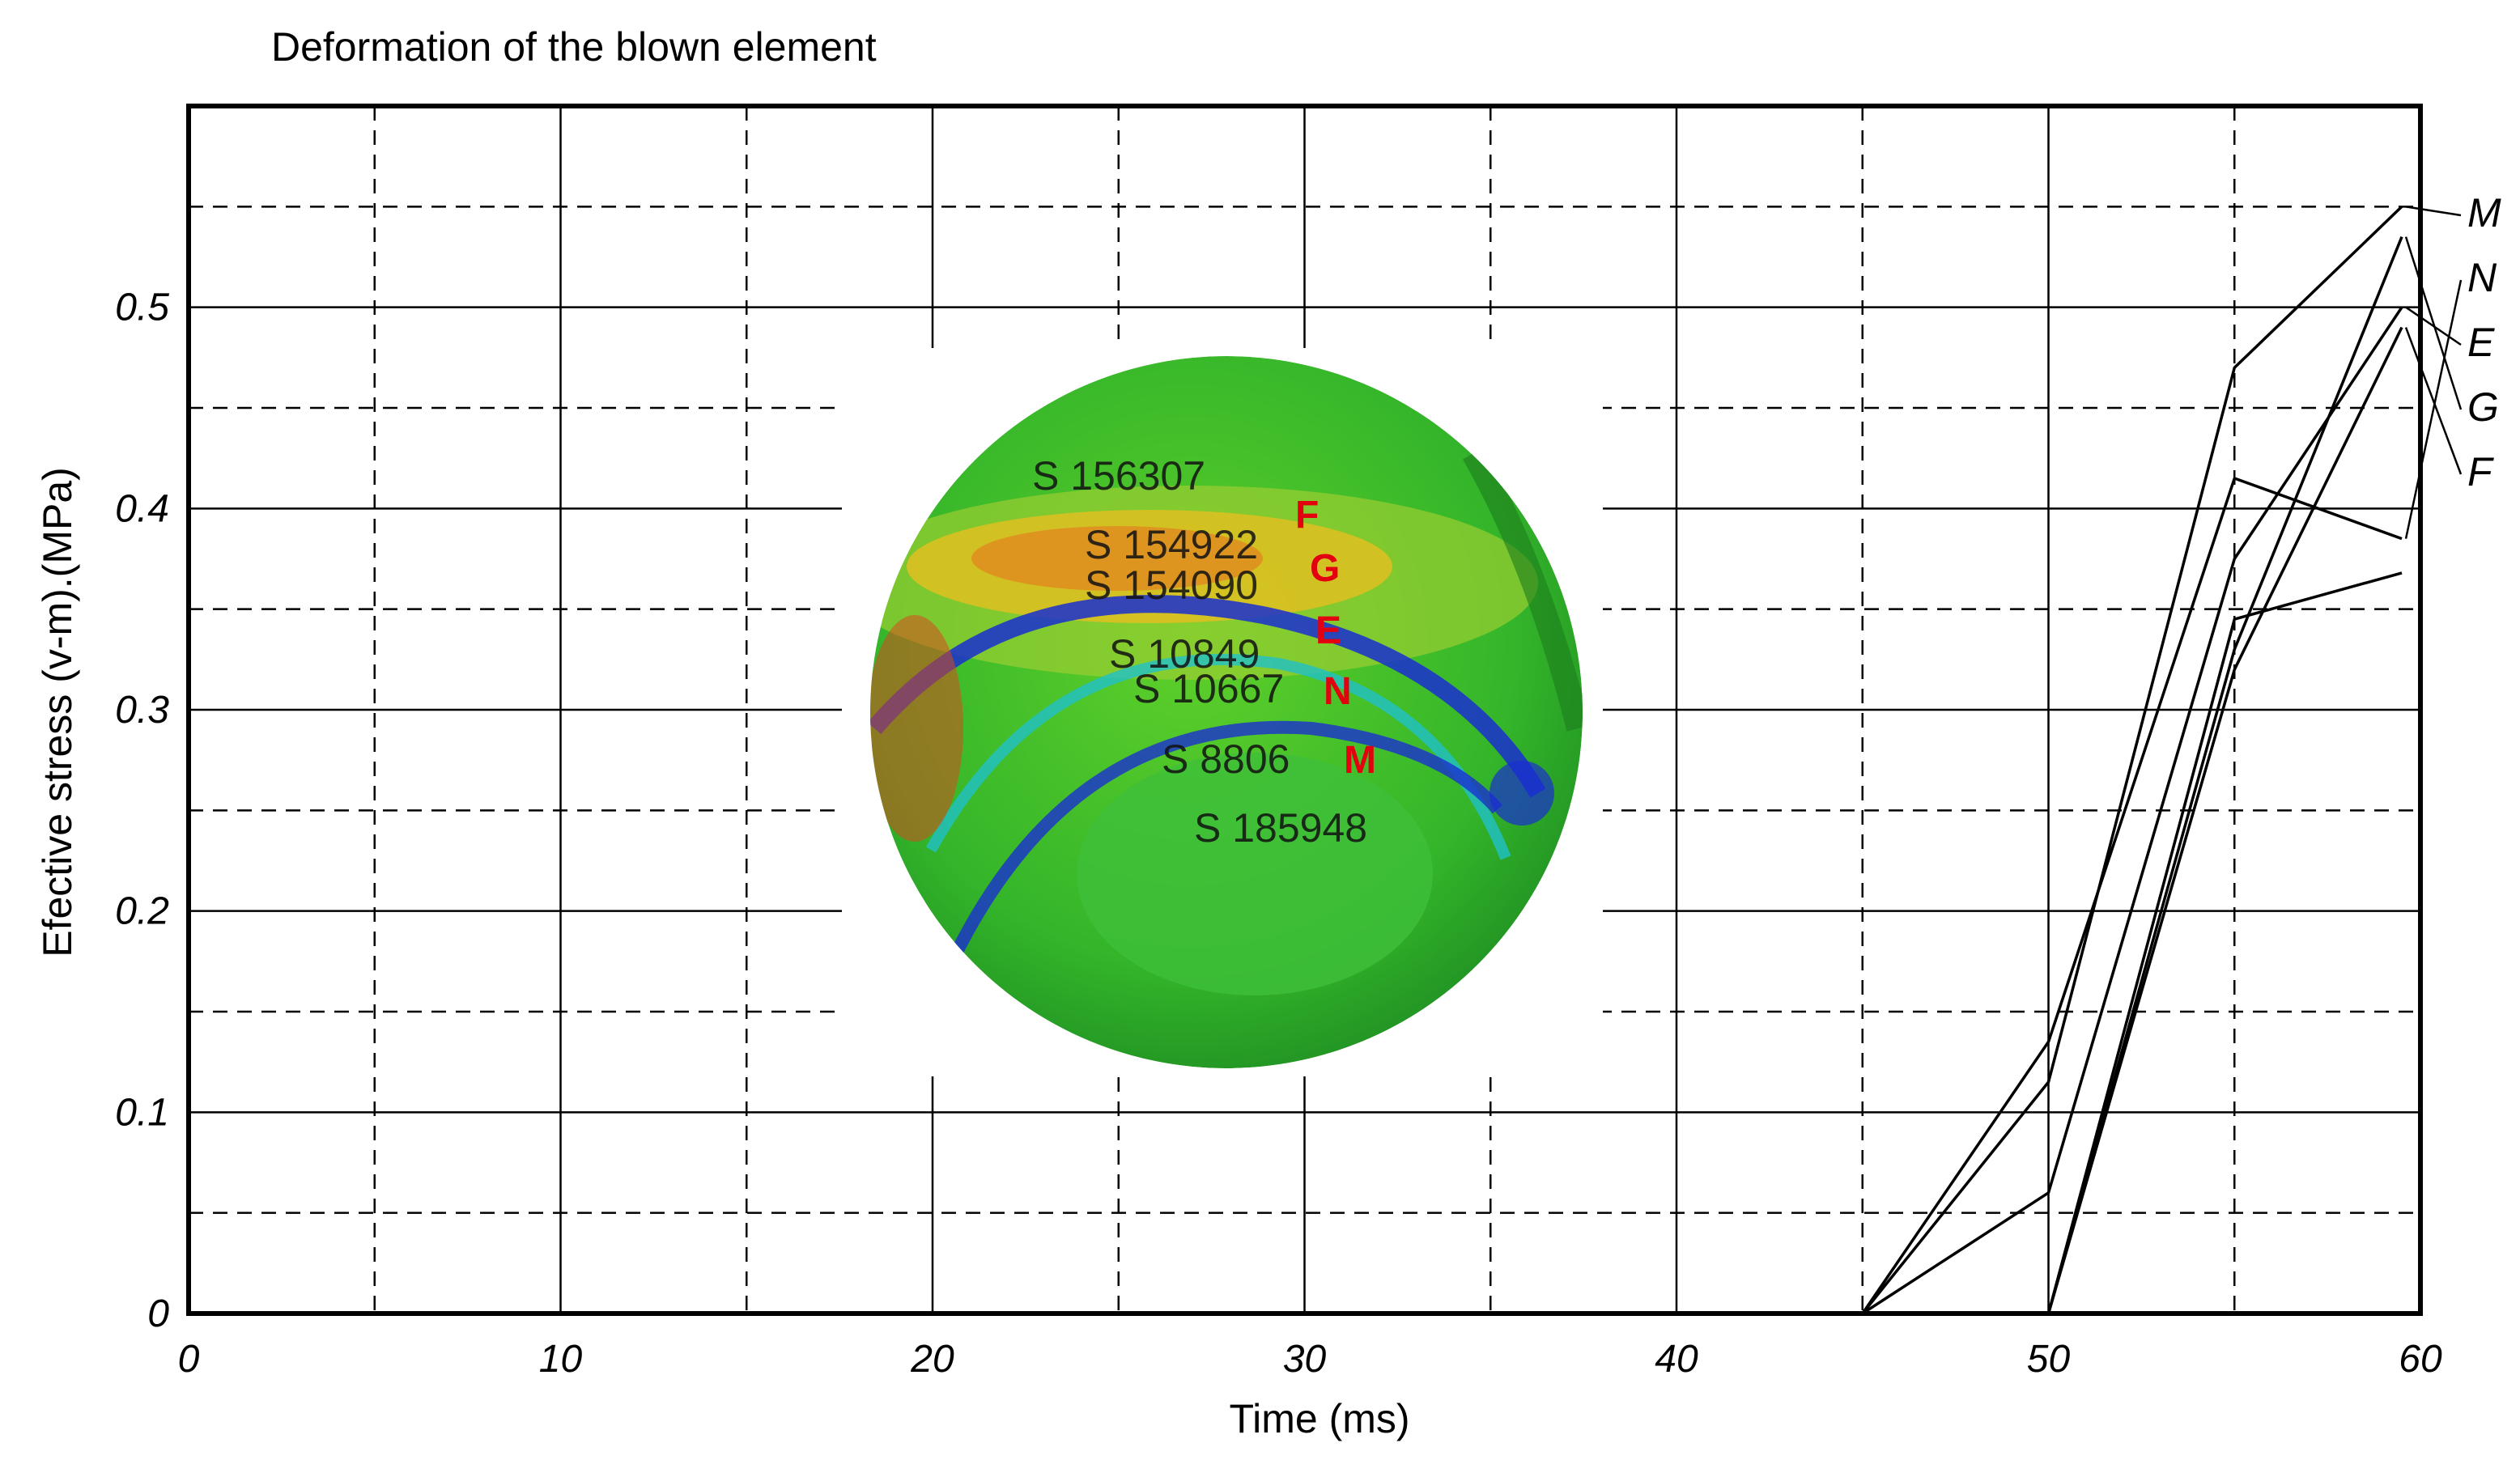 Image resolution: width=2520 pixels, height=1460 pixels. Describe the element at coordinates (1677, 1359) in the screenshot. I see `x-tick-label: 40` at that location.